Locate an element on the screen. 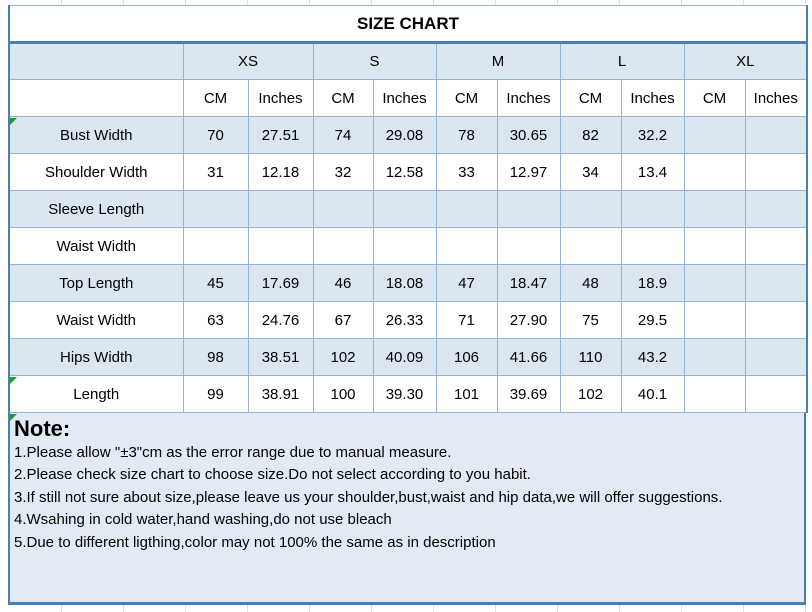 The image size is (812, 612). size-value-cell: 26.33 is located at coordinates (404, 320).